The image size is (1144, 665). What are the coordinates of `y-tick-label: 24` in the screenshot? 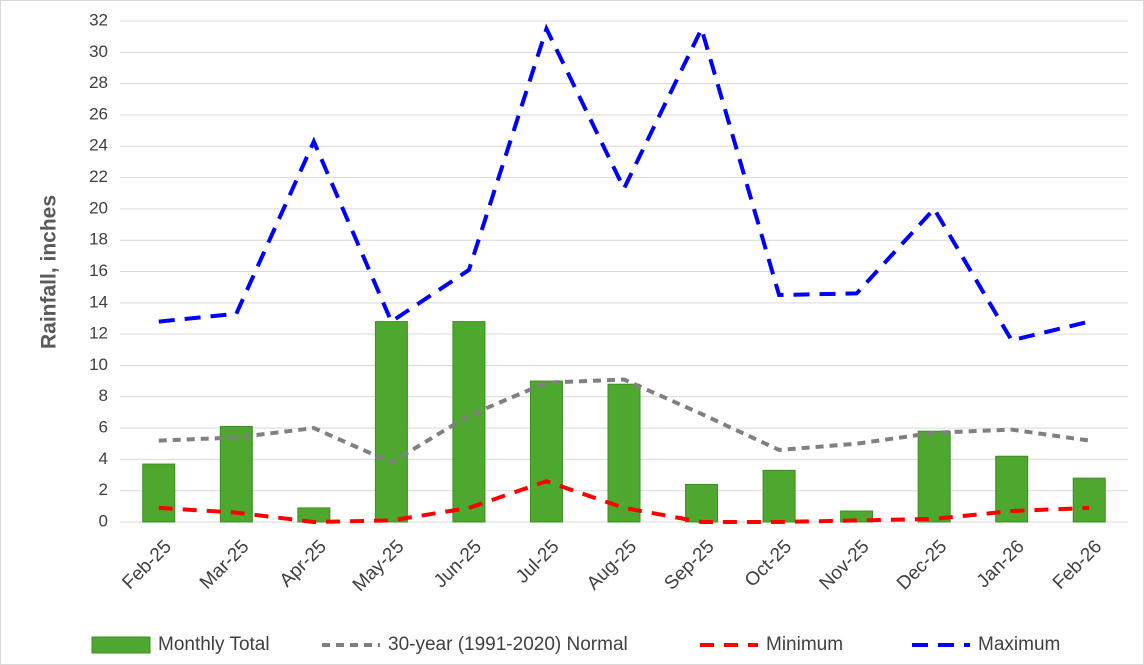 It's located at (98, 145).